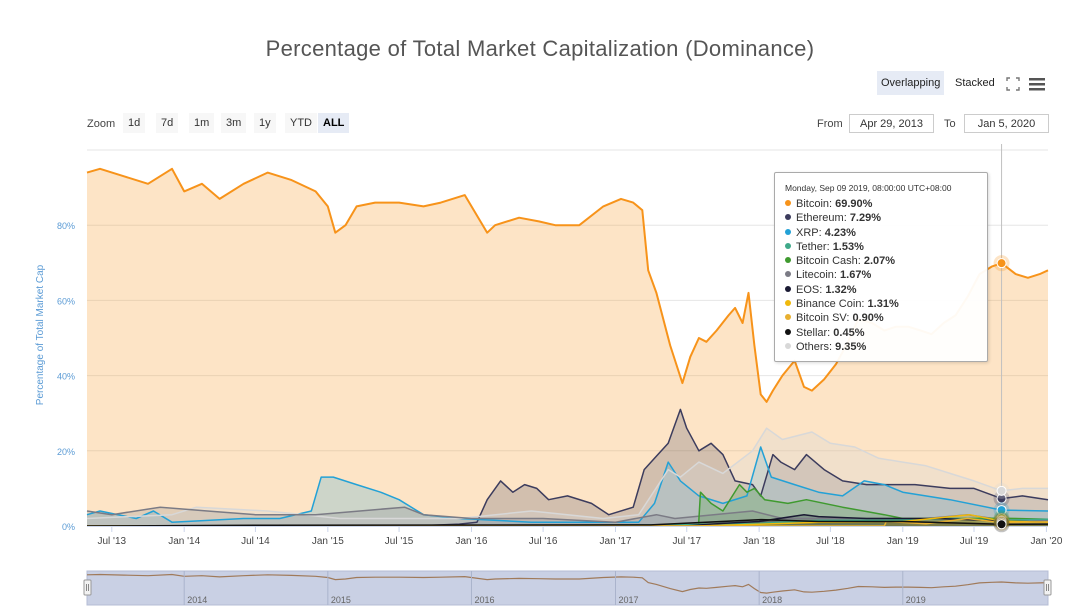 This screenshot has width=1080, height=609. Describe the element at coordinates (818, 275) in the screenshot. I see `tooltip-series-name: Litecoin:` at that location.